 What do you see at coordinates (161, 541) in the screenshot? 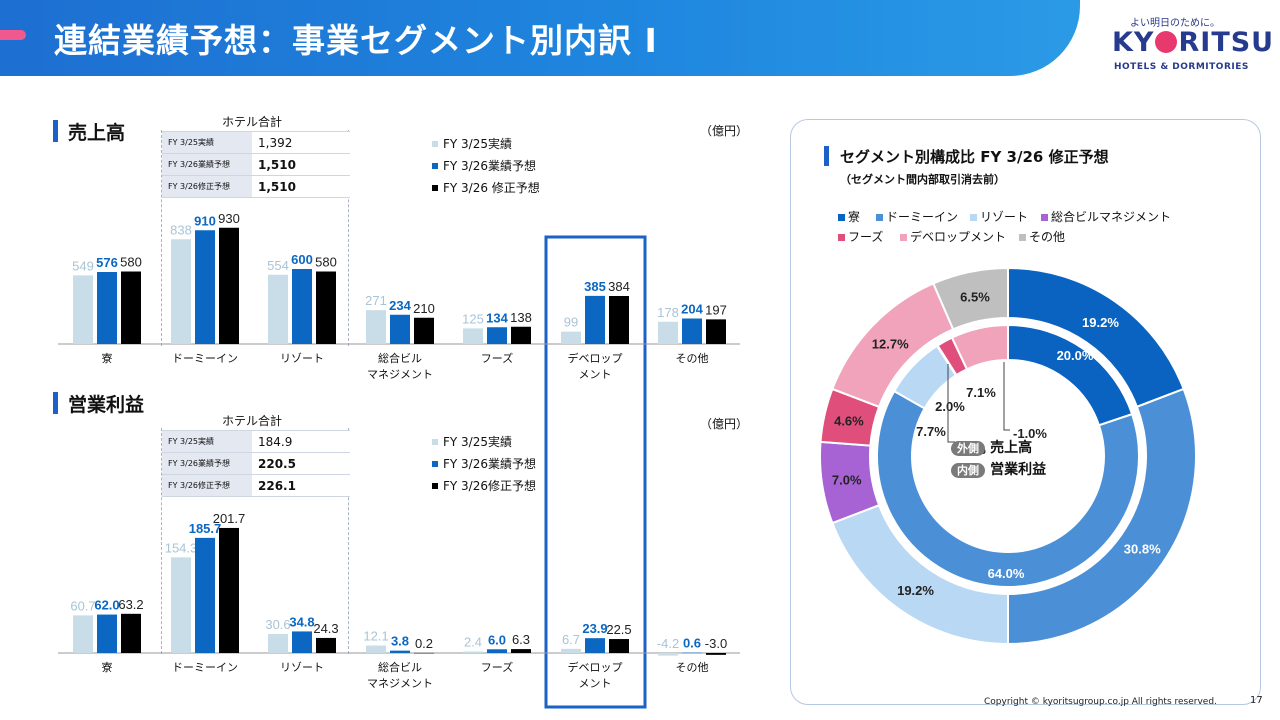
I see `profit-hotel-divider-left` at bounding box center [161, 541].